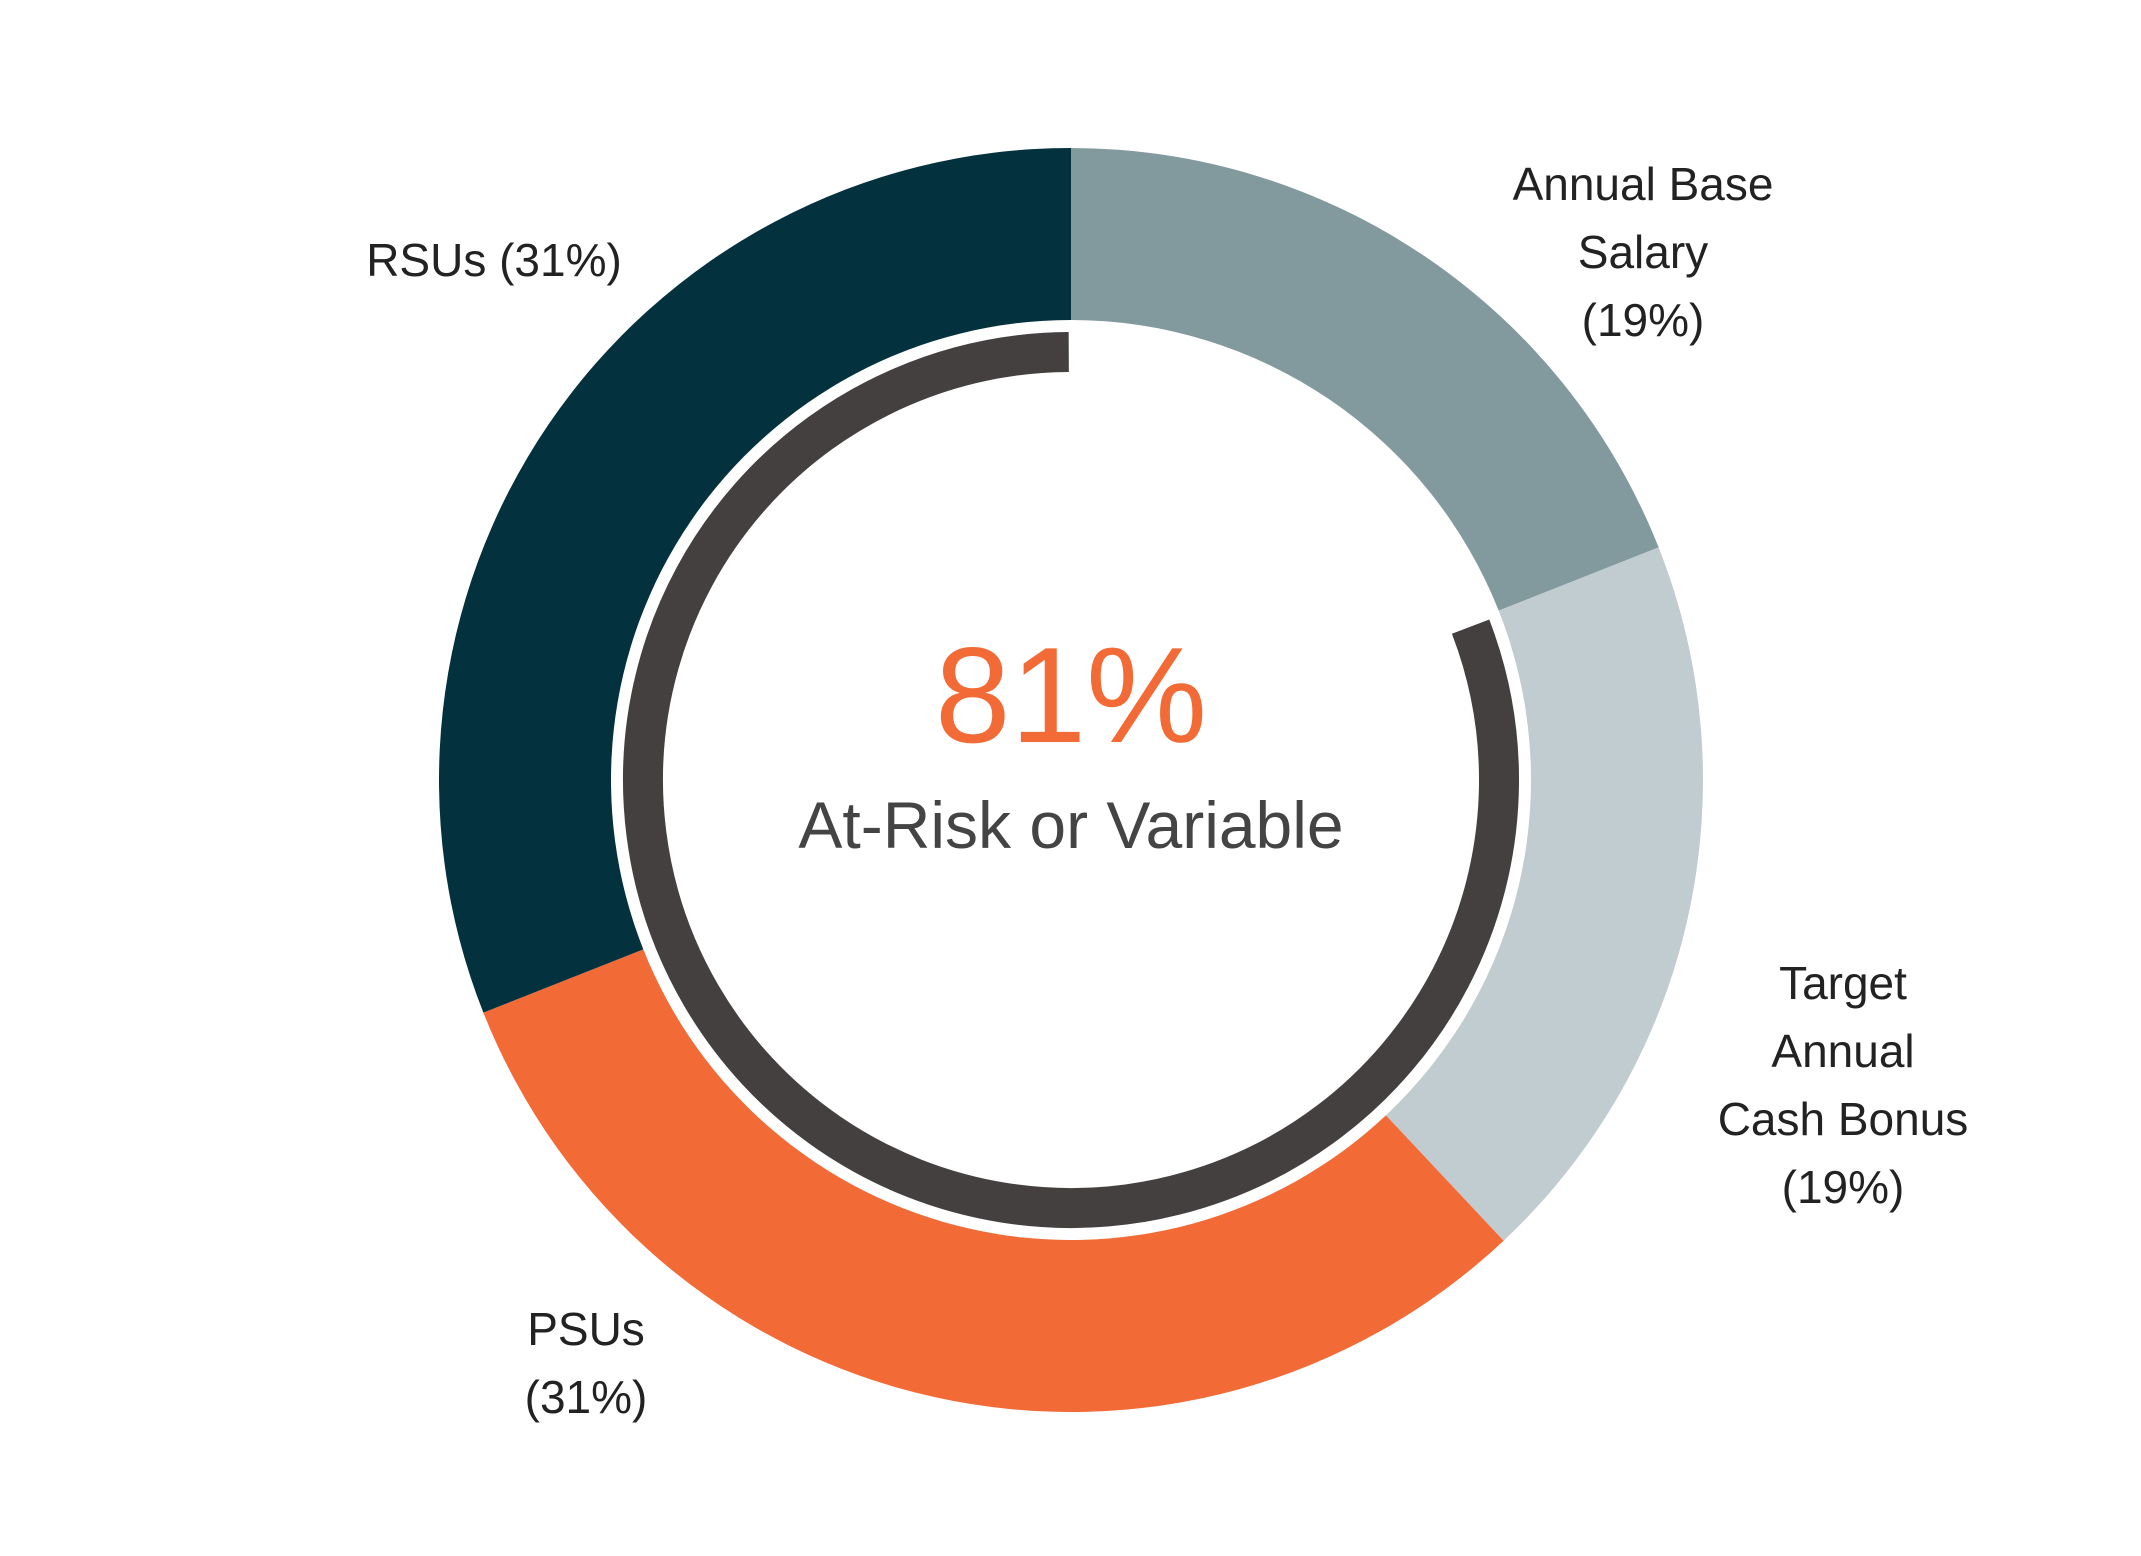  I want to click on slice-annual-base-salary, so click(1365, 379).